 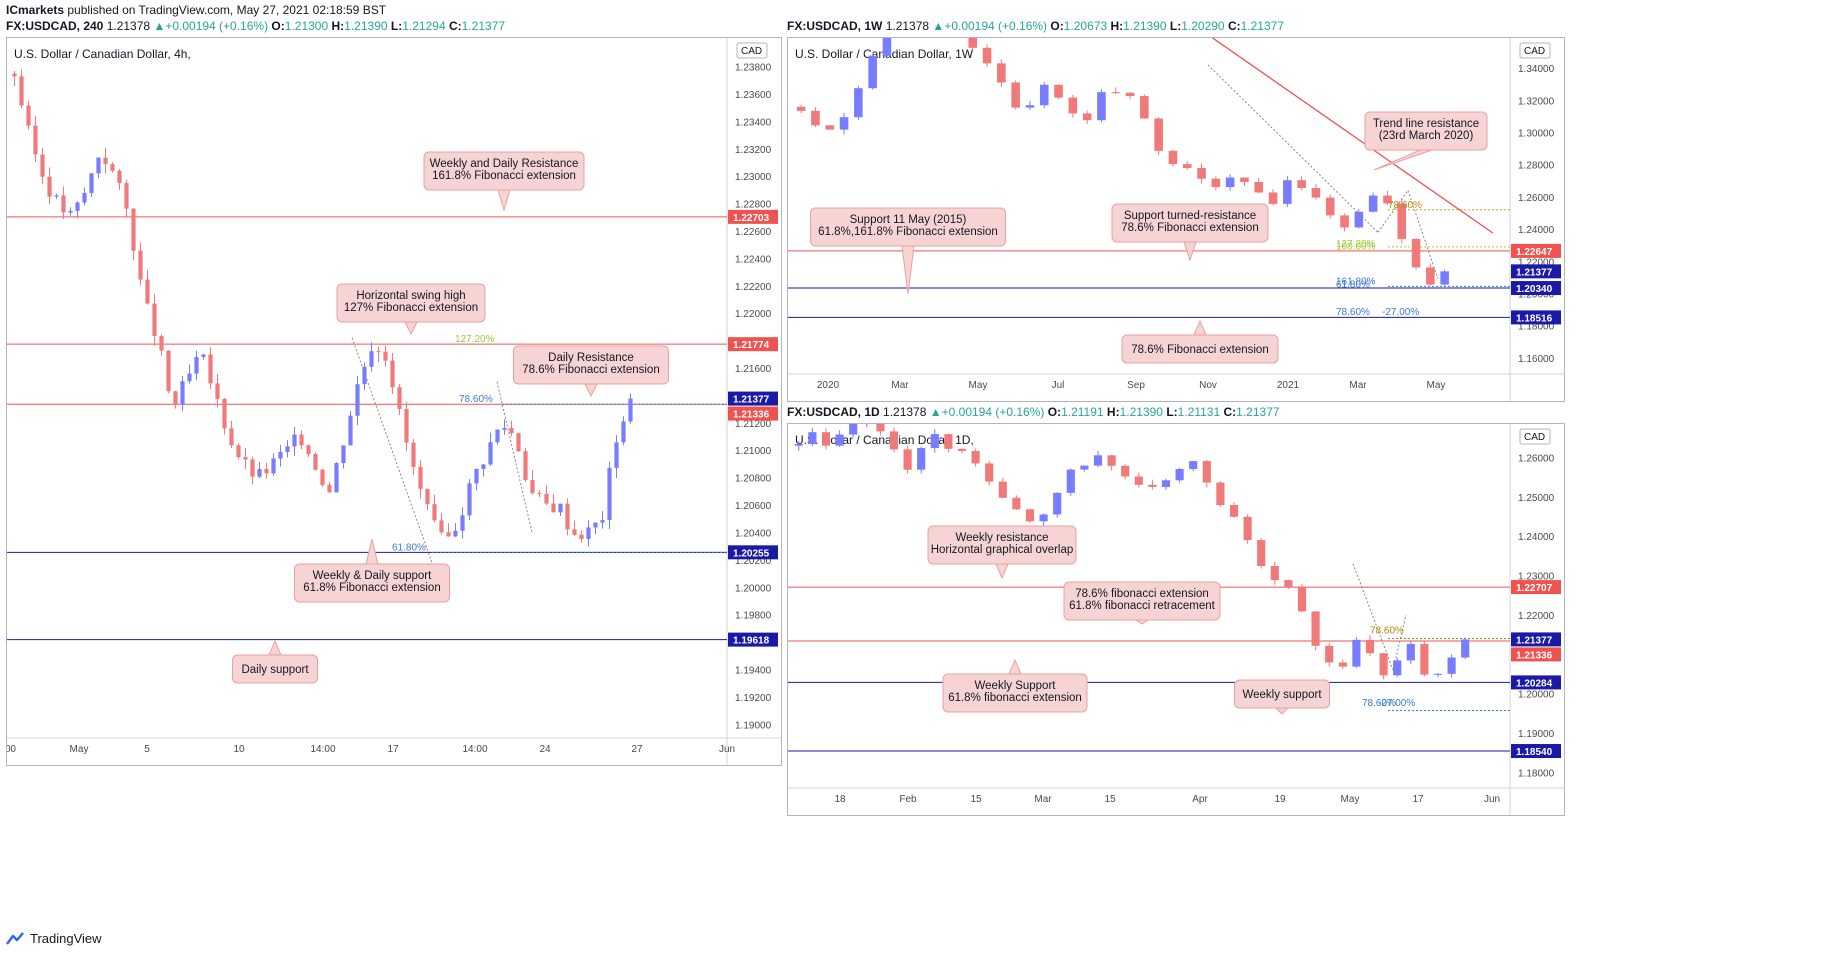 I want to click on callout-text: Daily Resistance, so click(x=591, y=358).